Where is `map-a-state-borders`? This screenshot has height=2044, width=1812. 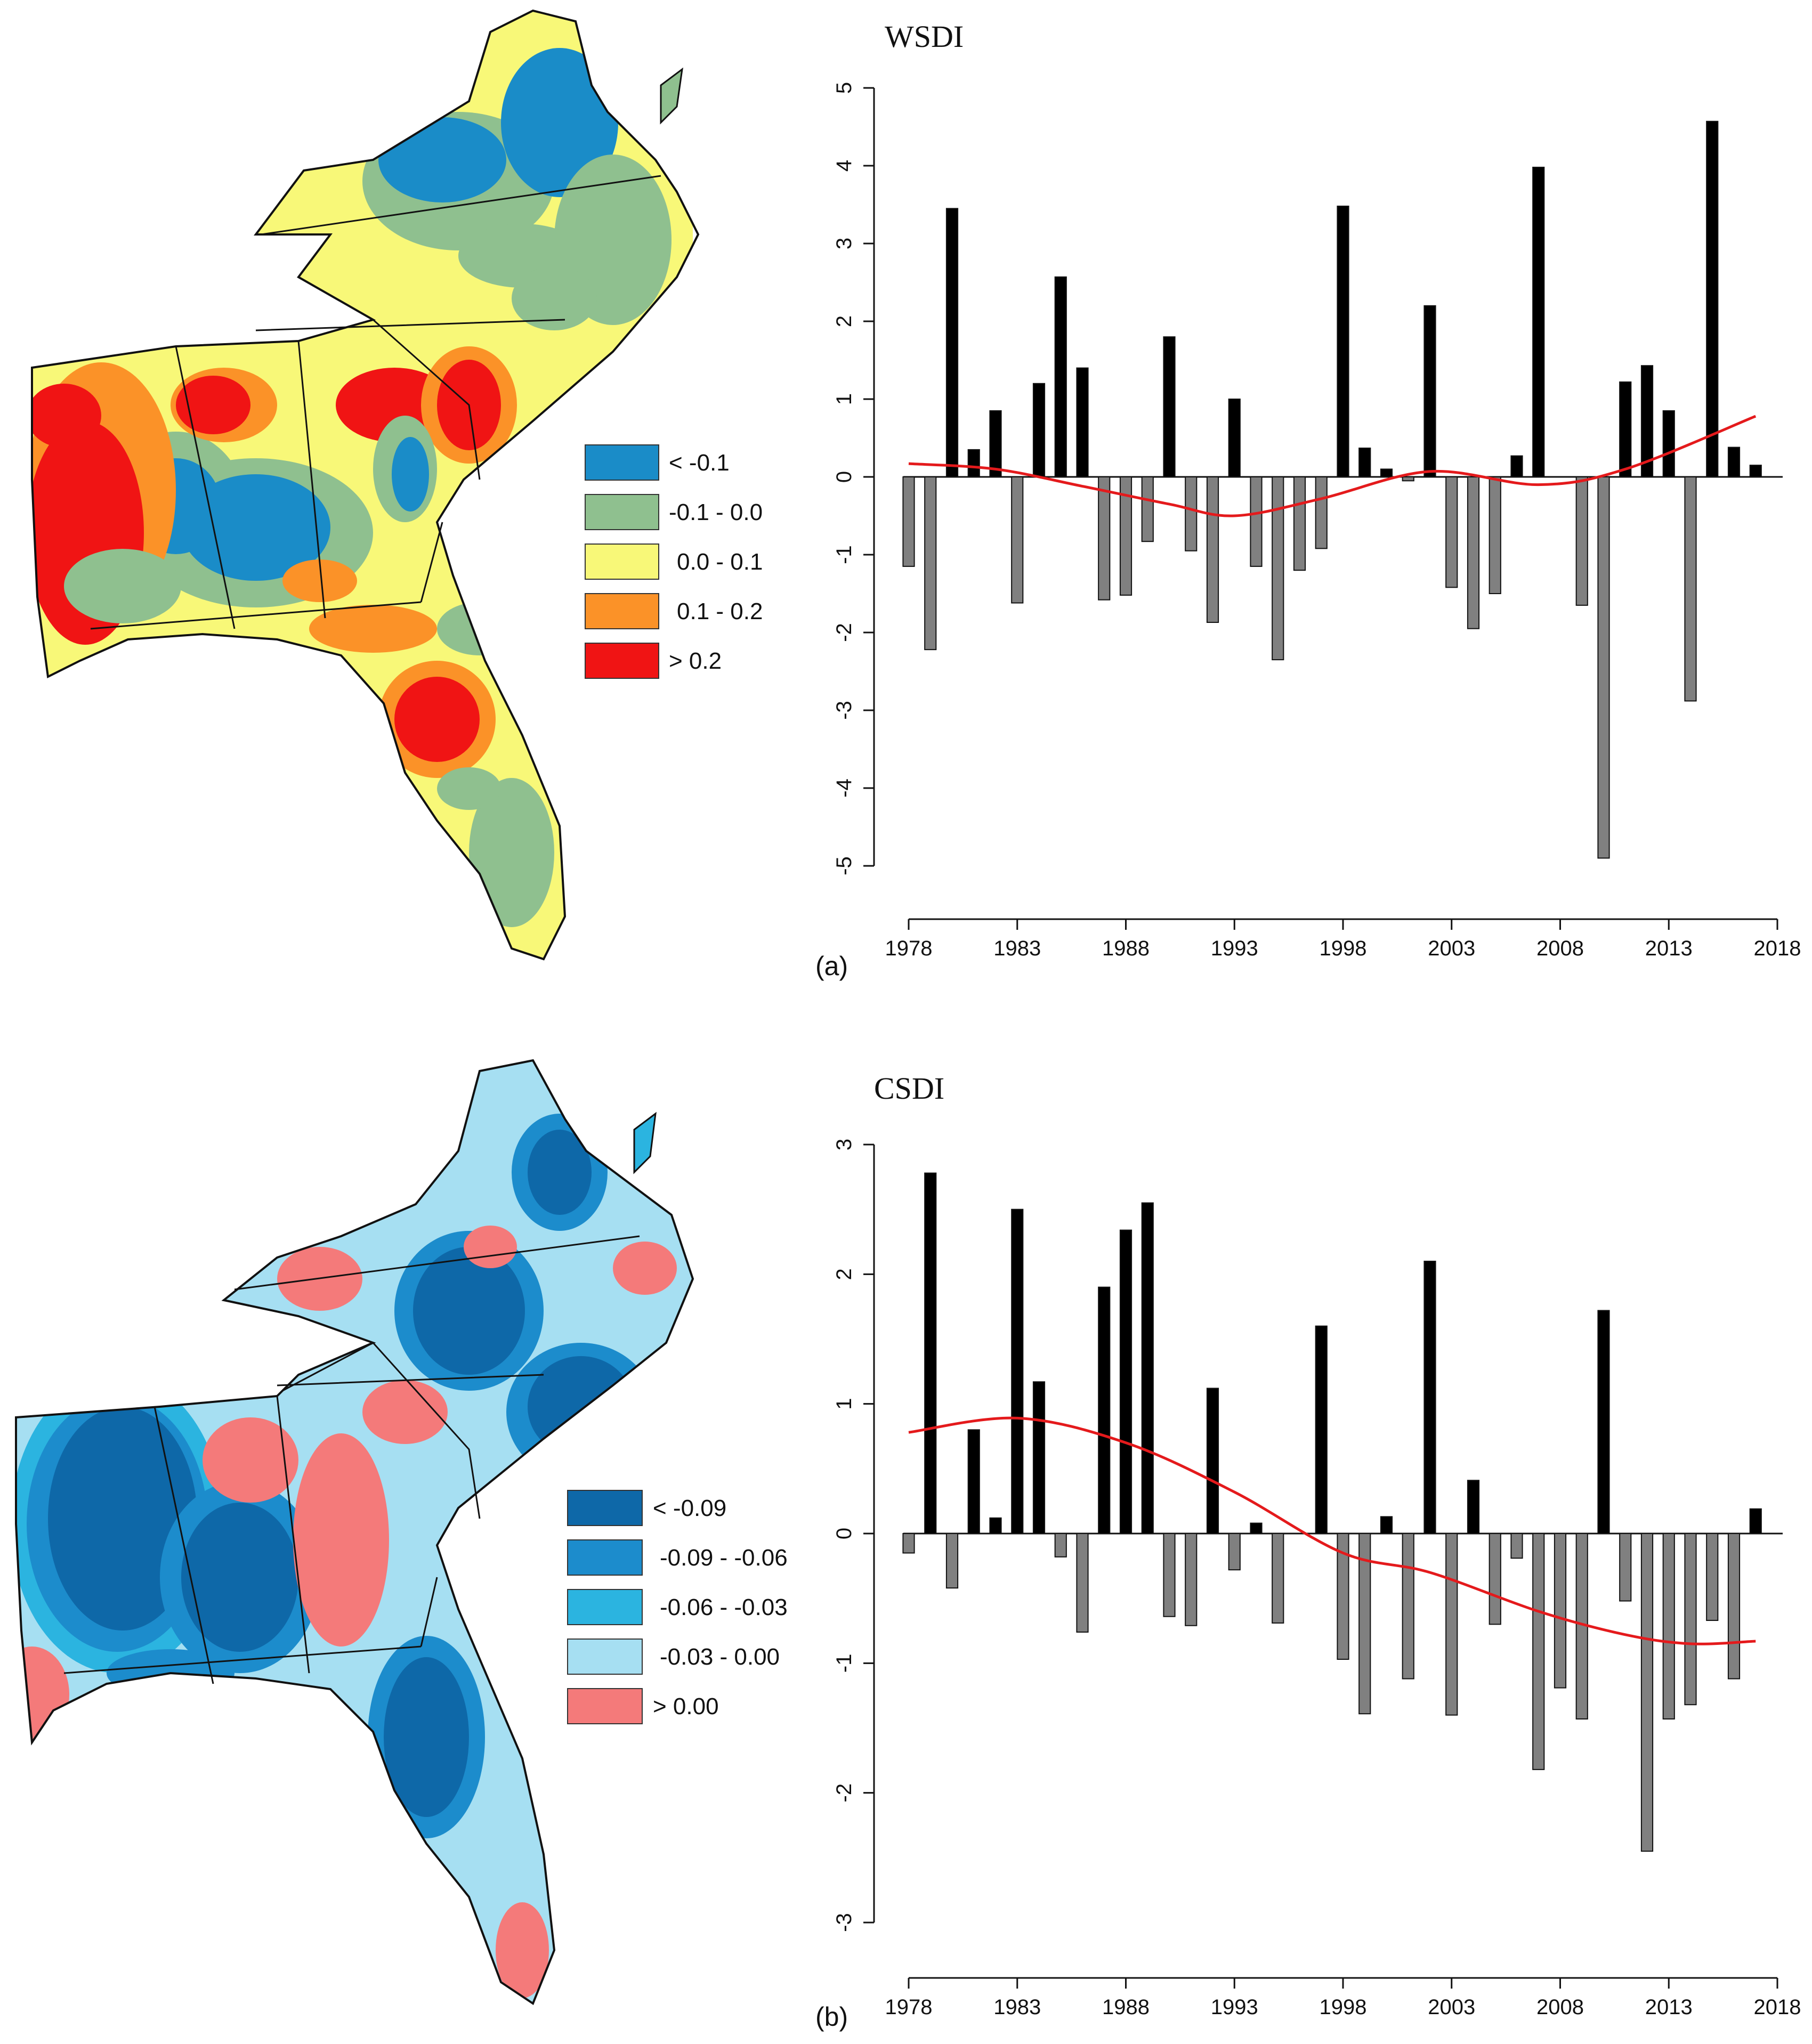
map-a-state-borders is located at coordinates (375, 402).